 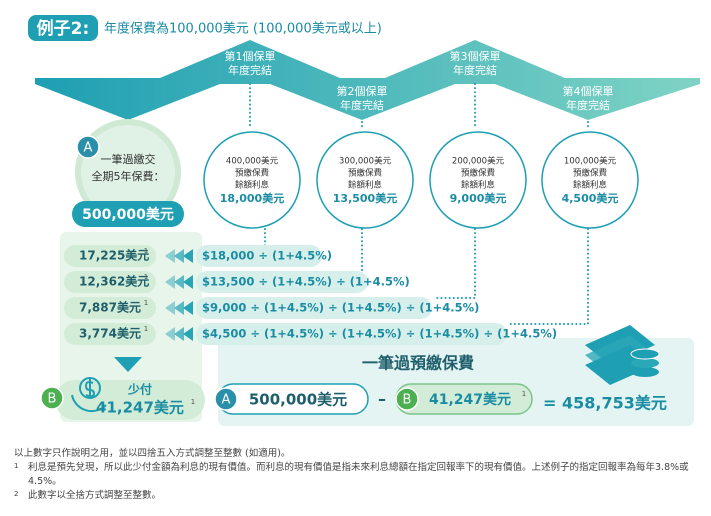 I want to click on interest-amount: 9,000美元, so click(x=478, y=198).